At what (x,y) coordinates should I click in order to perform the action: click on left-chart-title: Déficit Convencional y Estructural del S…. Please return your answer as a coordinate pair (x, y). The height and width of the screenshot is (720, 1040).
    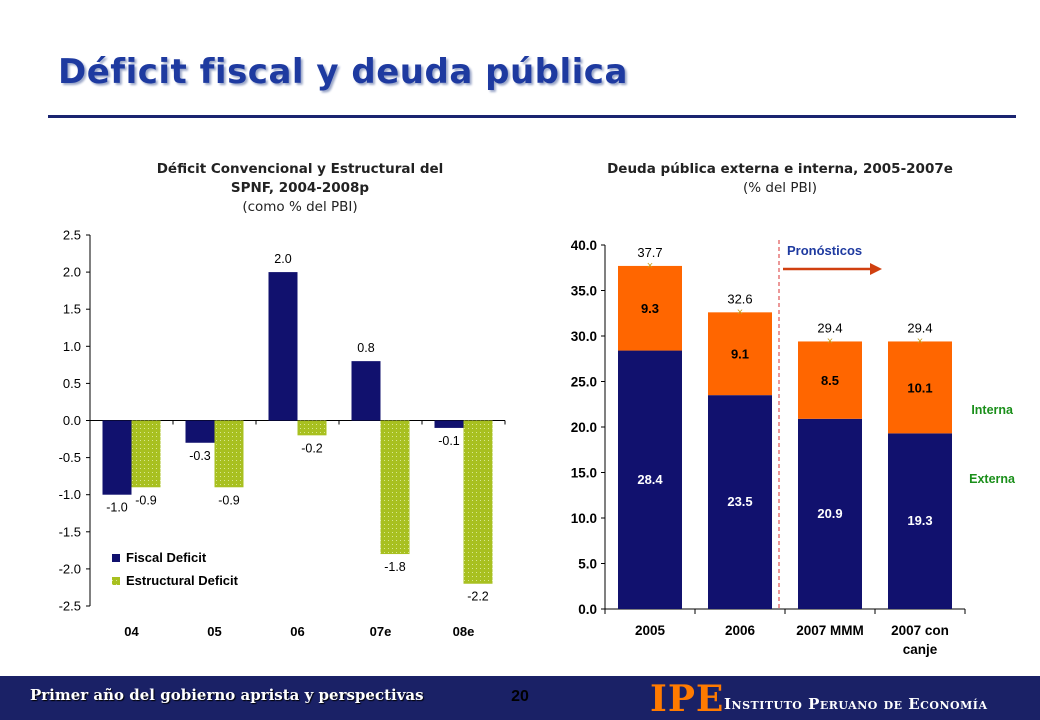
    Looking at the image, I should click on (300, 188).